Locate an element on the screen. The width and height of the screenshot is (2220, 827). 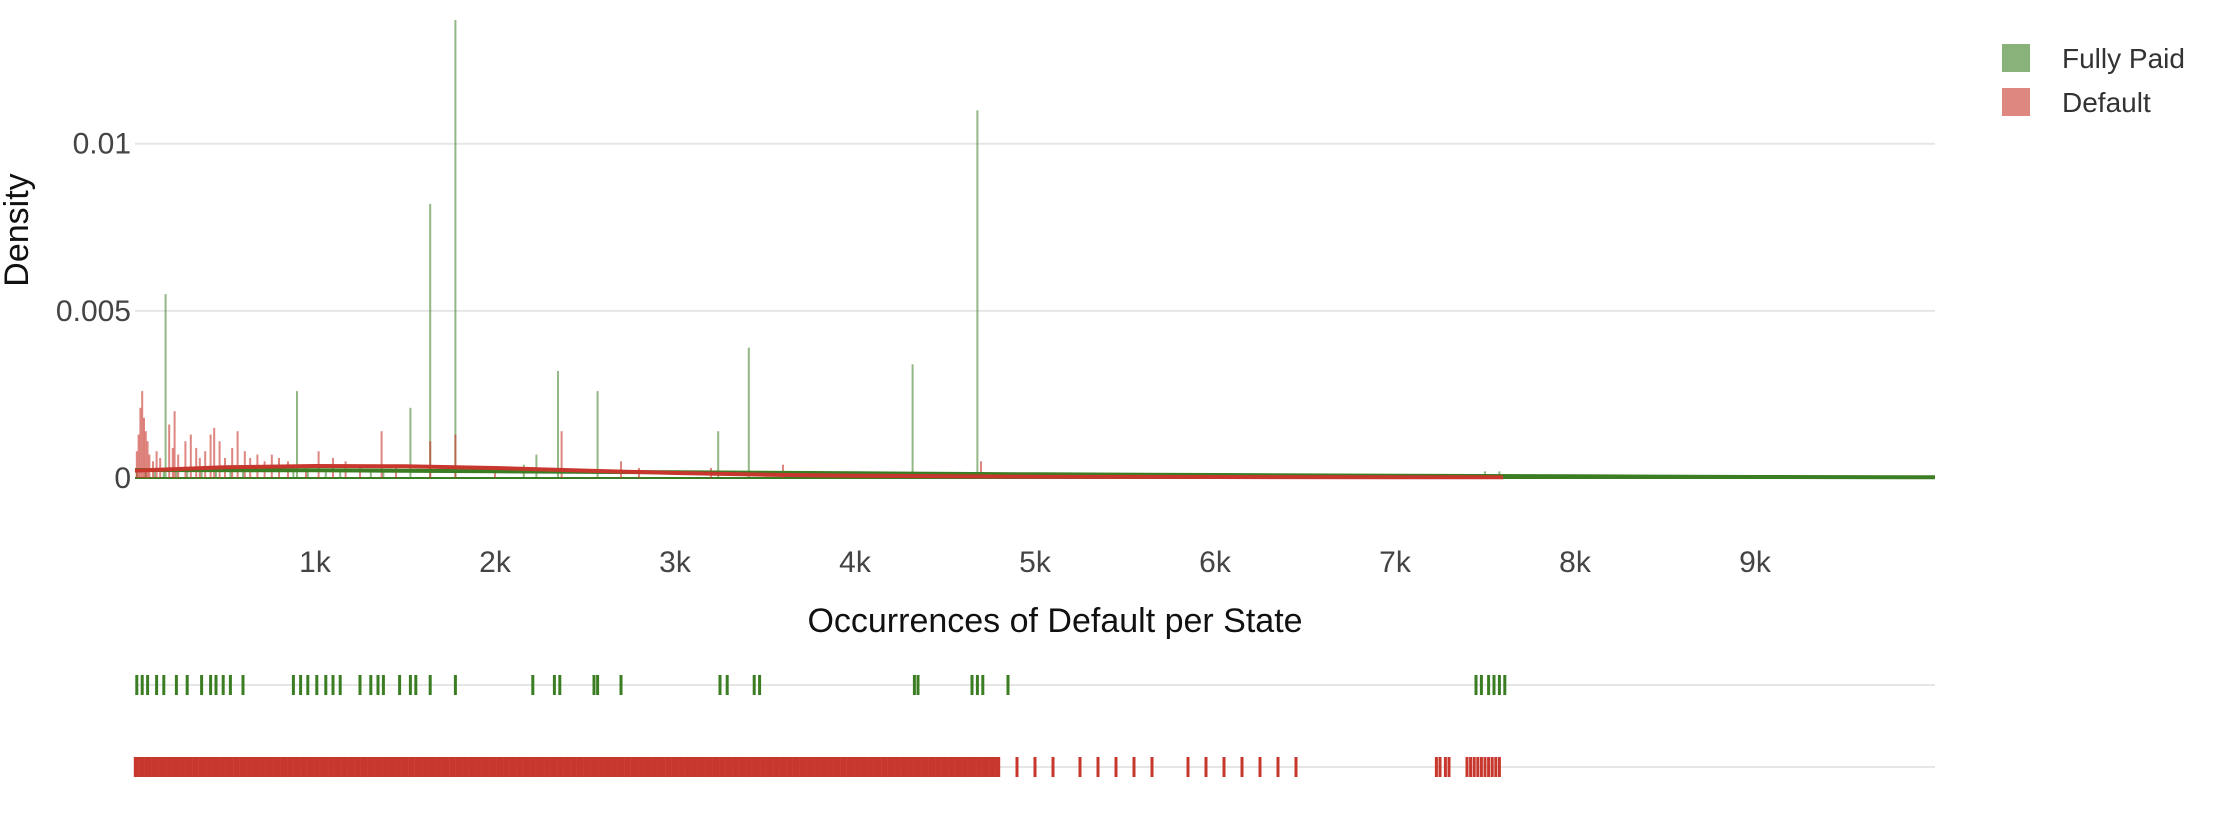
rug-default-sparse is located at coordinates (1258, 767).